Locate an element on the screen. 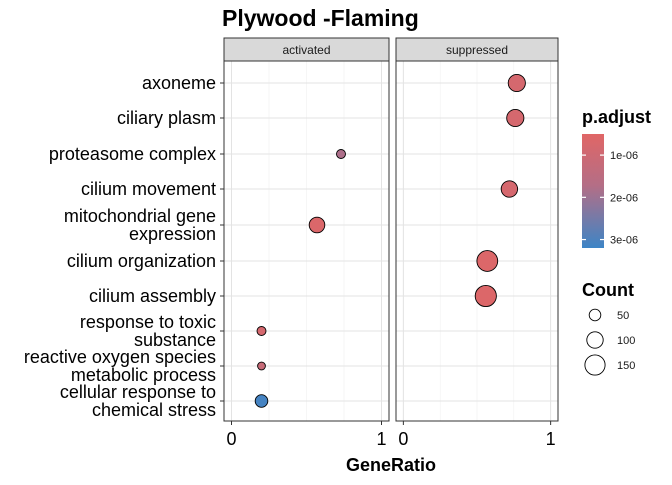 This screenshot has width=672, height=485. colorbar-tick-label: 2e-06 is located at coordinates (624, 198).